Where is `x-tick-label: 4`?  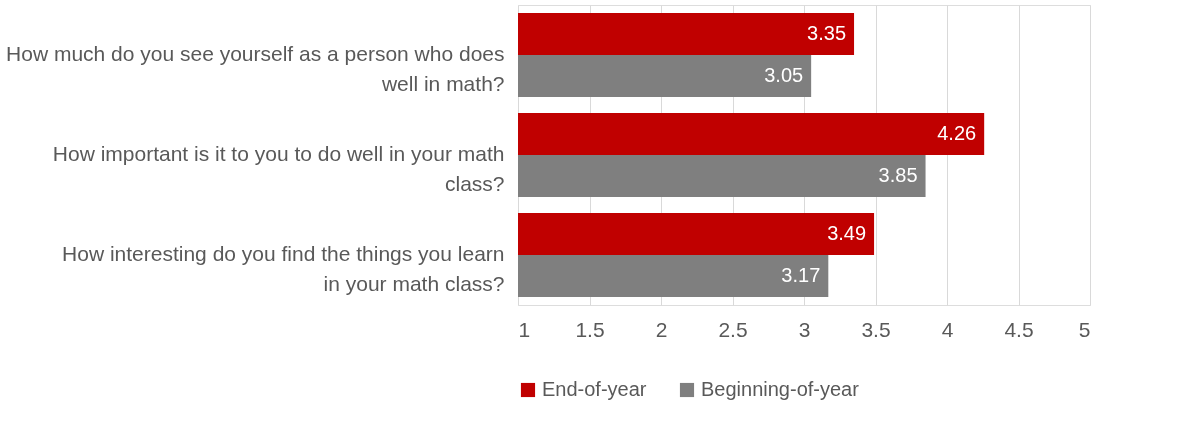 x-tick-label: 4 is located at coordinates (947, 329).